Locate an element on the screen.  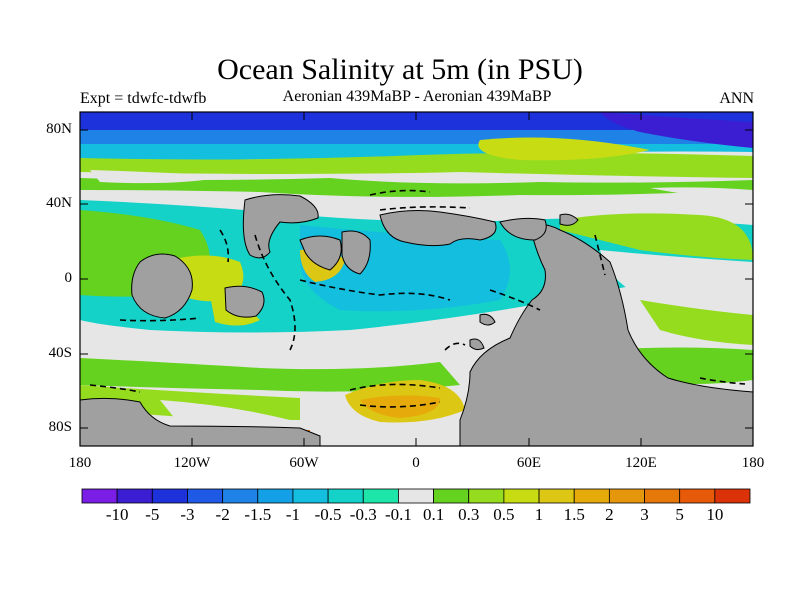
colorbar-label: 0.3 is located at coordinates (469, 514).